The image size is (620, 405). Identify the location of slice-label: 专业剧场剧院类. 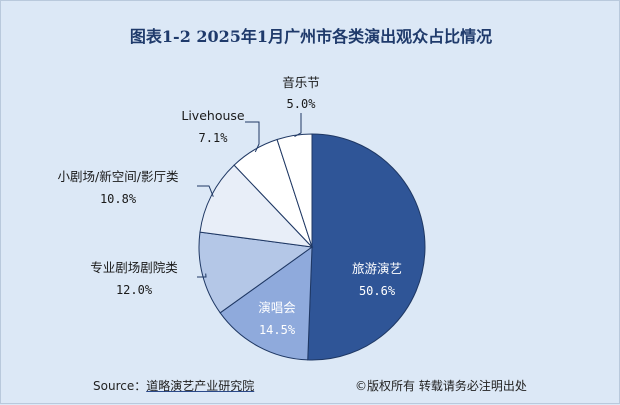
(134, 267).